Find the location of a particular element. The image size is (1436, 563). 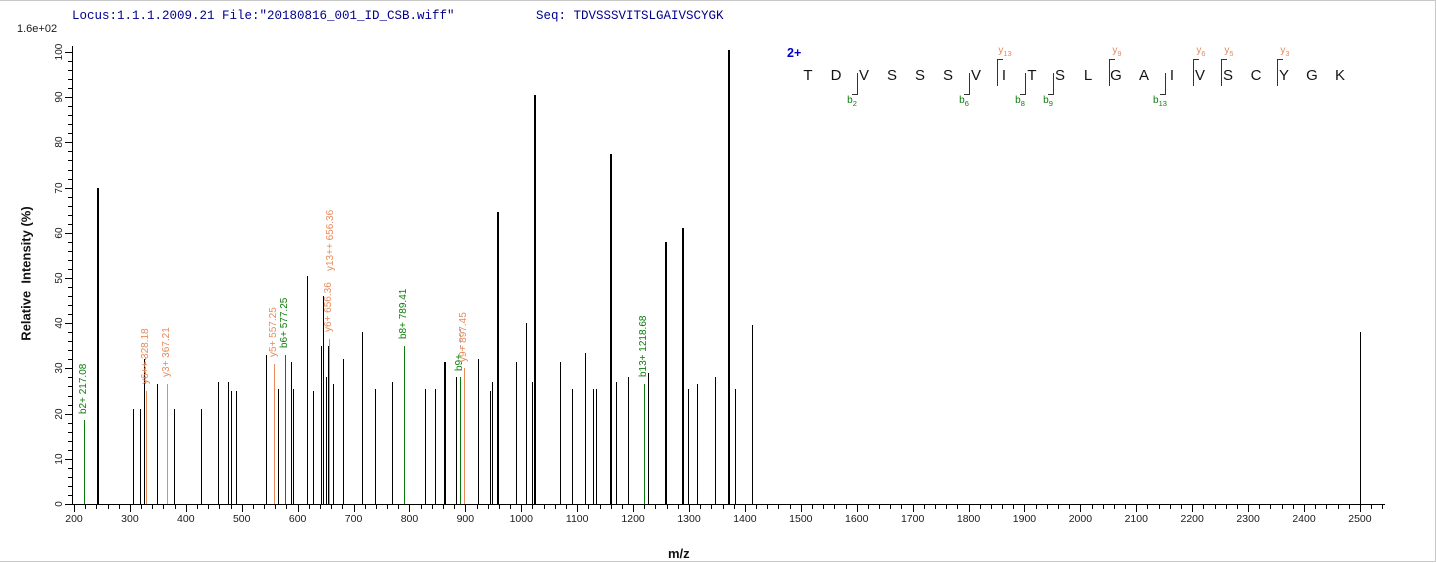

peak-annotation-label: b8+ 789.41 is located at coordinates (403, 314).